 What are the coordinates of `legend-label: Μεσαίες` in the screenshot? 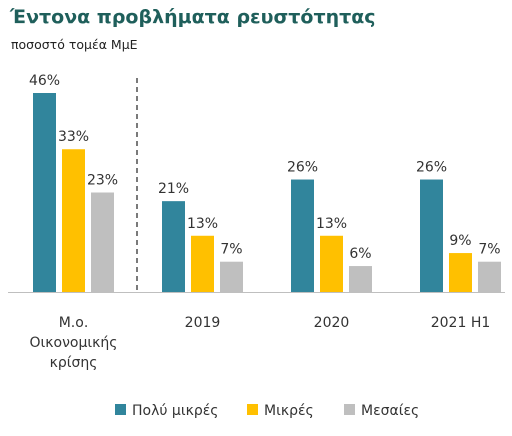 It's located at (390, 411).